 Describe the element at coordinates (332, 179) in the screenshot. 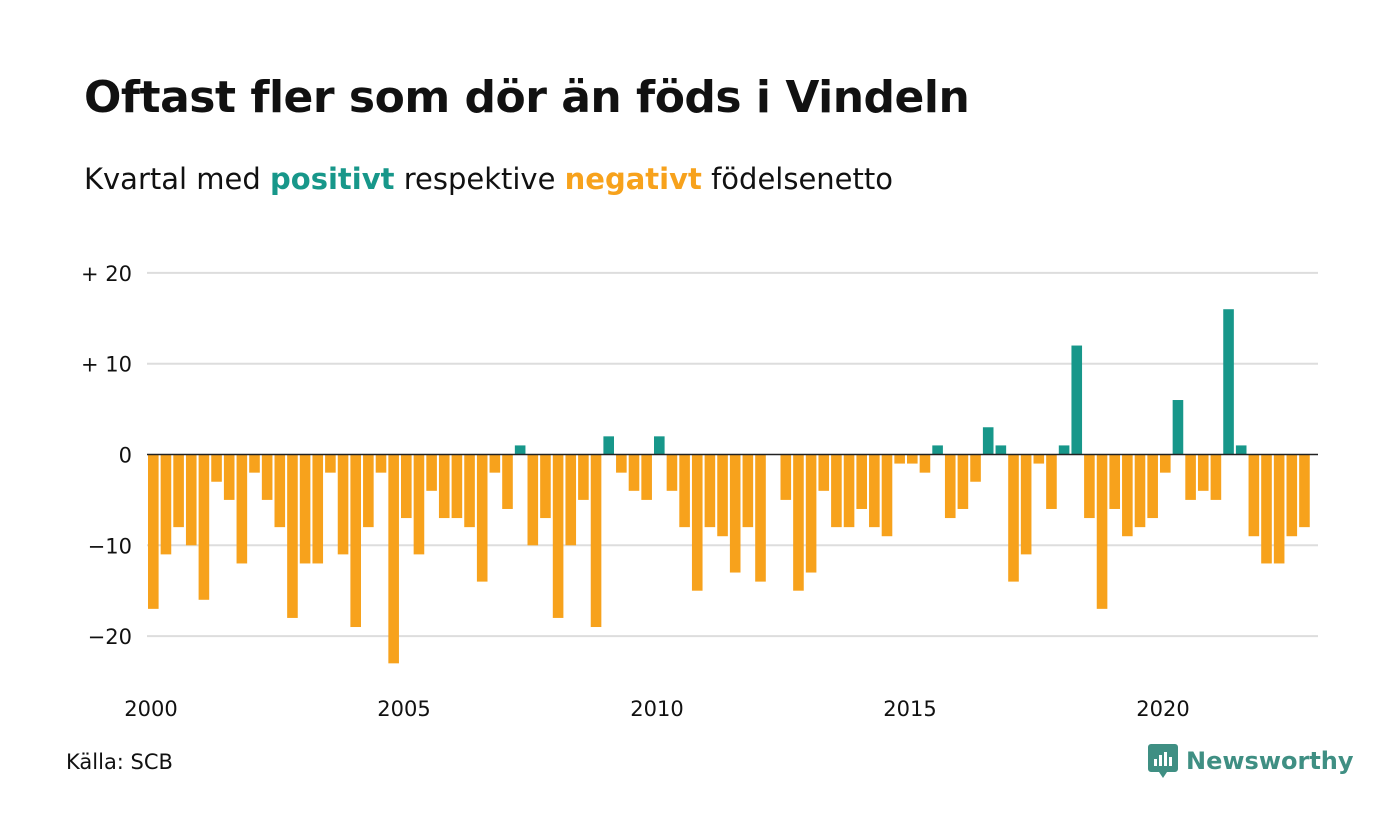

I see `subtitle-positive-word: positivt` at that location.